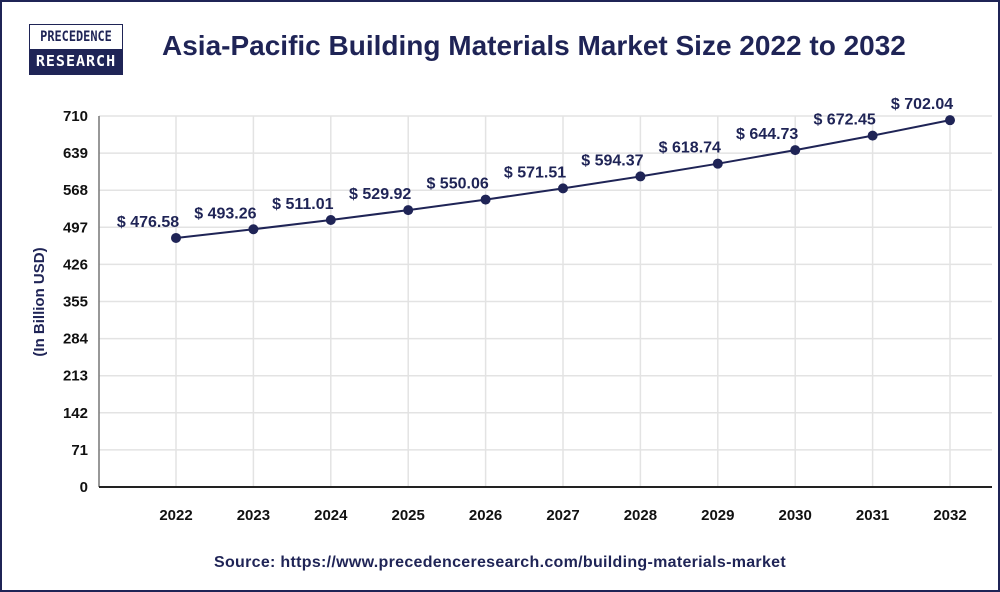 This screenshot has width=1000, height=592. I want to click on data-label: $ 618.74, so click(690, 148).